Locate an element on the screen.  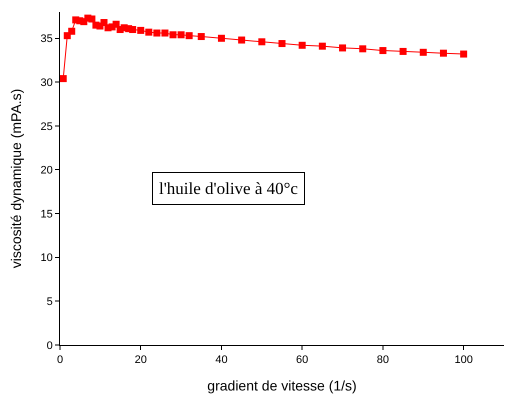
x-tick-label: 20 is located at coordinates (140, 360).